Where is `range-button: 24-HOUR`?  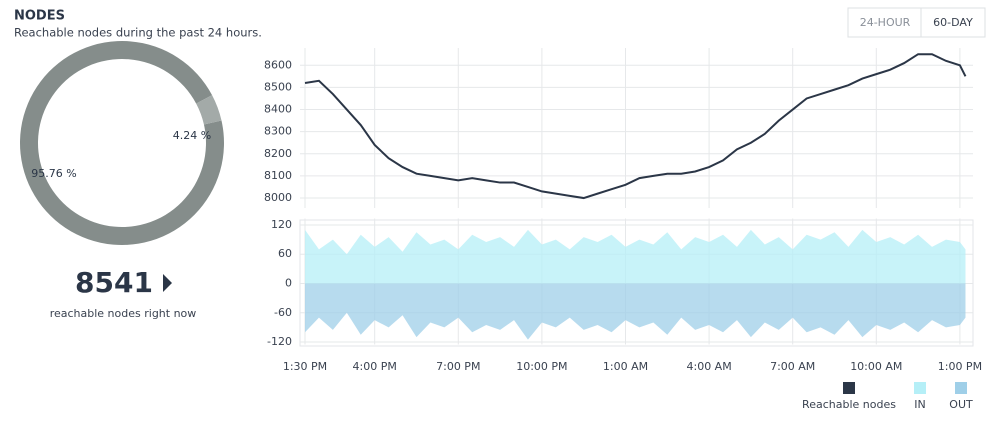
range-button: 24-HOUR is located at coordinates (885, 22).